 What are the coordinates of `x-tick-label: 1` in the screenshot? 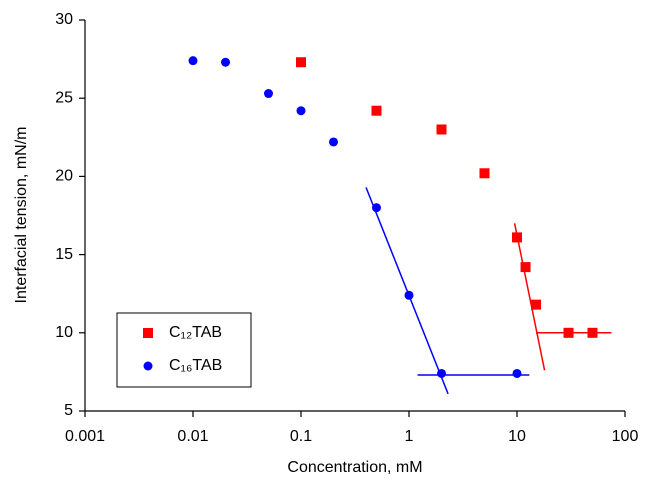 It's located at (409, 436).